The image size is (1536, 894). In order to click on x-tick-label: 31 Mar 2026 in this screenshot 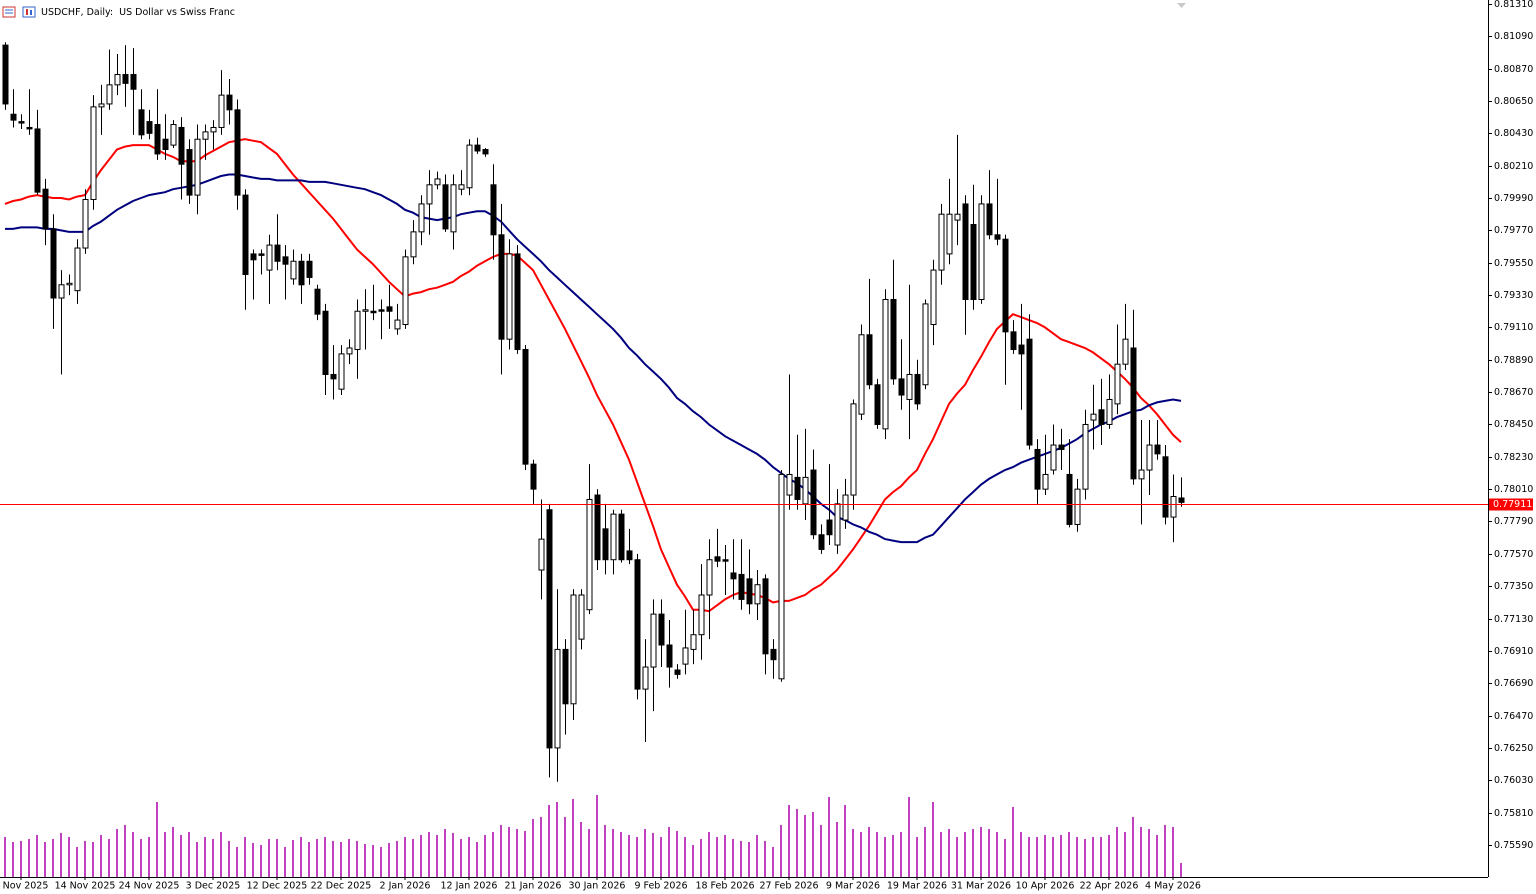, I will do `click(981, 886)`.